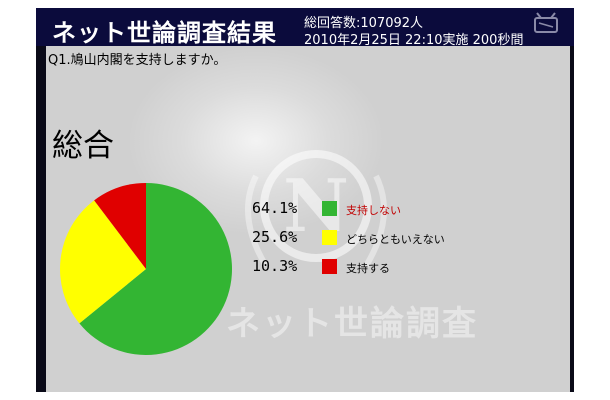 This screenshot has height=400, width=610. I want to click on legend-label: どちらともいえない, so click(395, 239).